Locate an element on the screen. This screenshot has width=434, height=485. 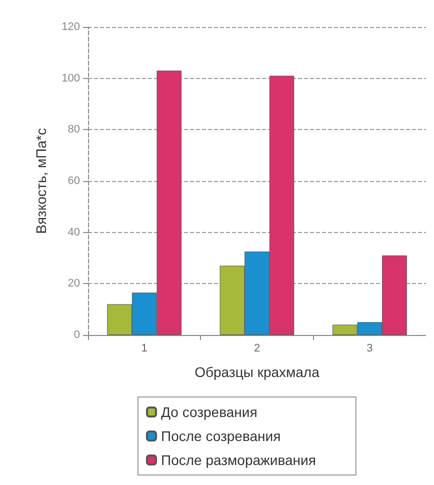
x-tick-label: 1 is located at coordinates (144, 348).